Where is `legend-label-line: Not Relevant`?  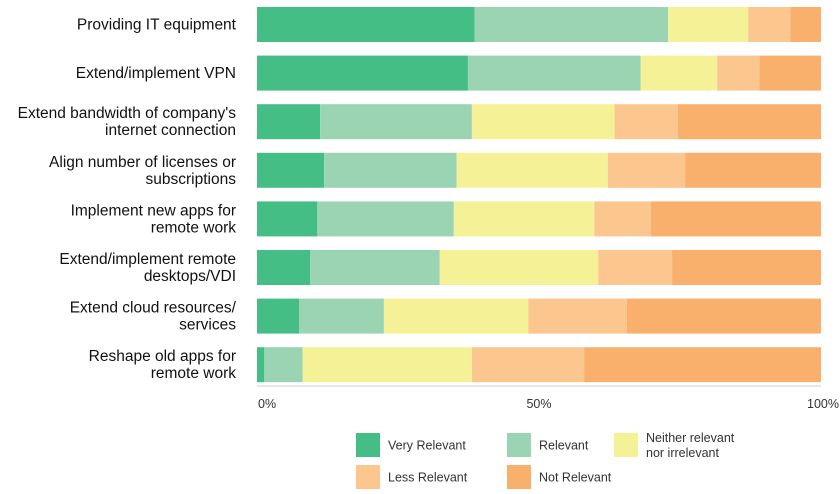 legend-label-line: Not Relevant is located at coordinates (575, 478).